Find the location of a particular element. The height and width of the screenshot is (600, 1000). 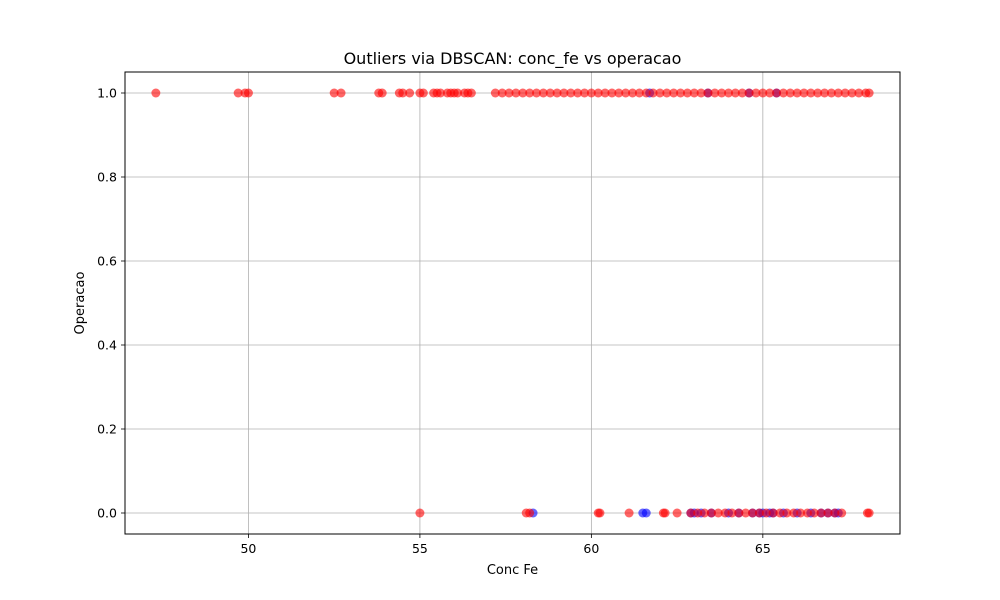

y-tick-label: 0.2 is located at coordinates (107, 429).